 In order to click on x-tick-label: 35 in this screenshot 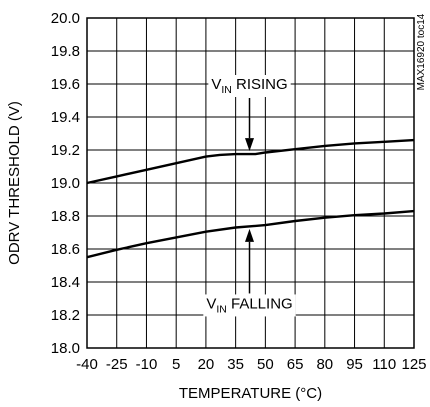, I will do `click(235, 364)`.